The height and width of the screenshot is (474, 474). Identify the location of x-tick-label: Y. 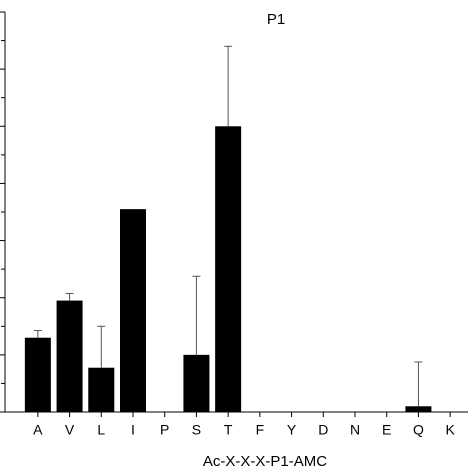
(292, 430).